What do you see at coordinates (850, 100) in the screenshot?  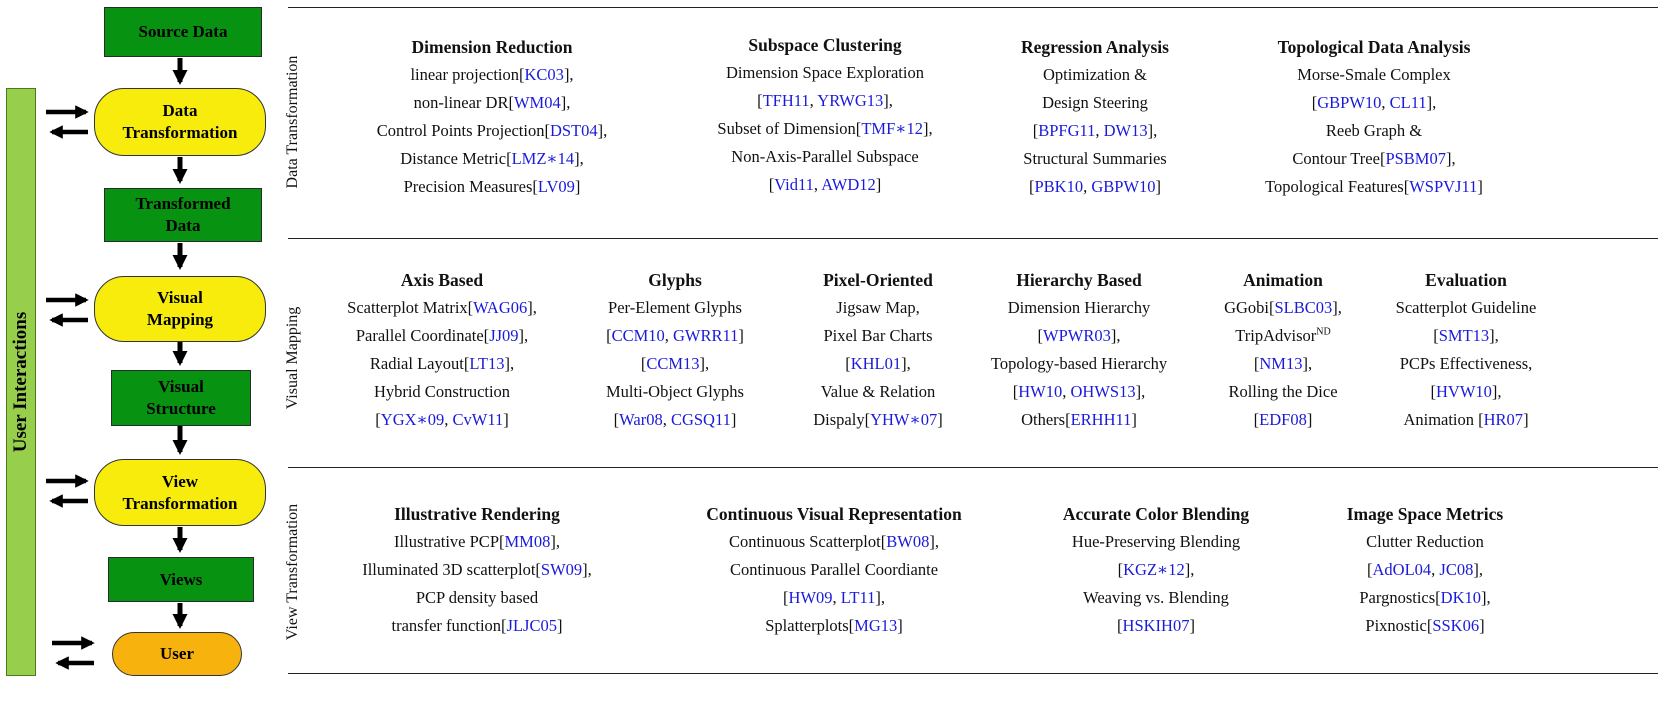 I see `citation-link: YRWG13` at bounding box center [850, 100].